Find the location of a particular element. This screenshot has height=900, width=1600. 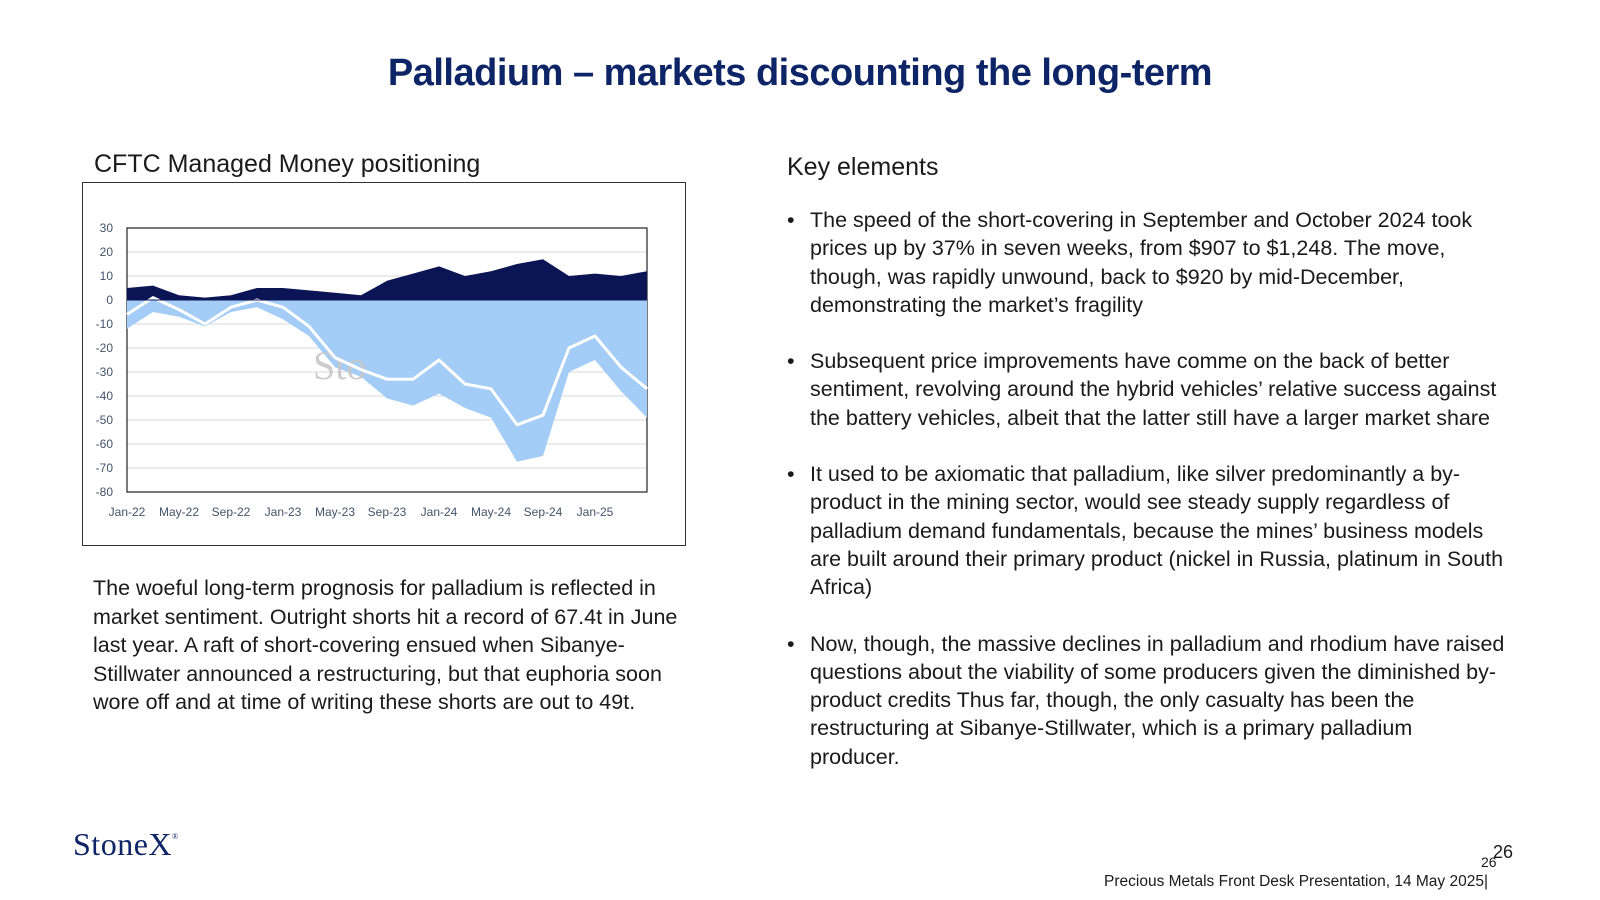

logo-text: StoneX is located at coordinates (122, 844).